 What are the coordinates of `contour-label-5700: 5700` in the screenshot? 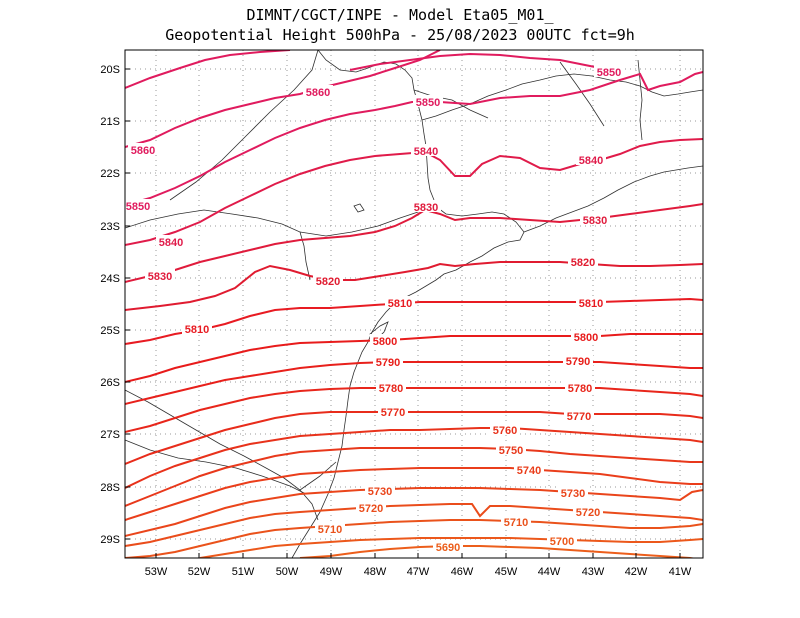 It's located at (562, 542).